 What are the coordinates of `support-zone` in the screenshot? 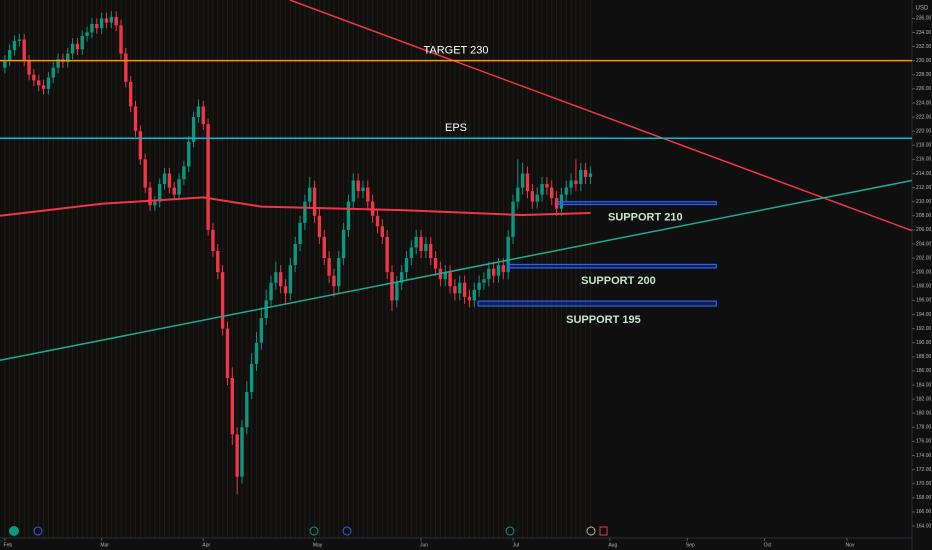 It's located at (597, 303).